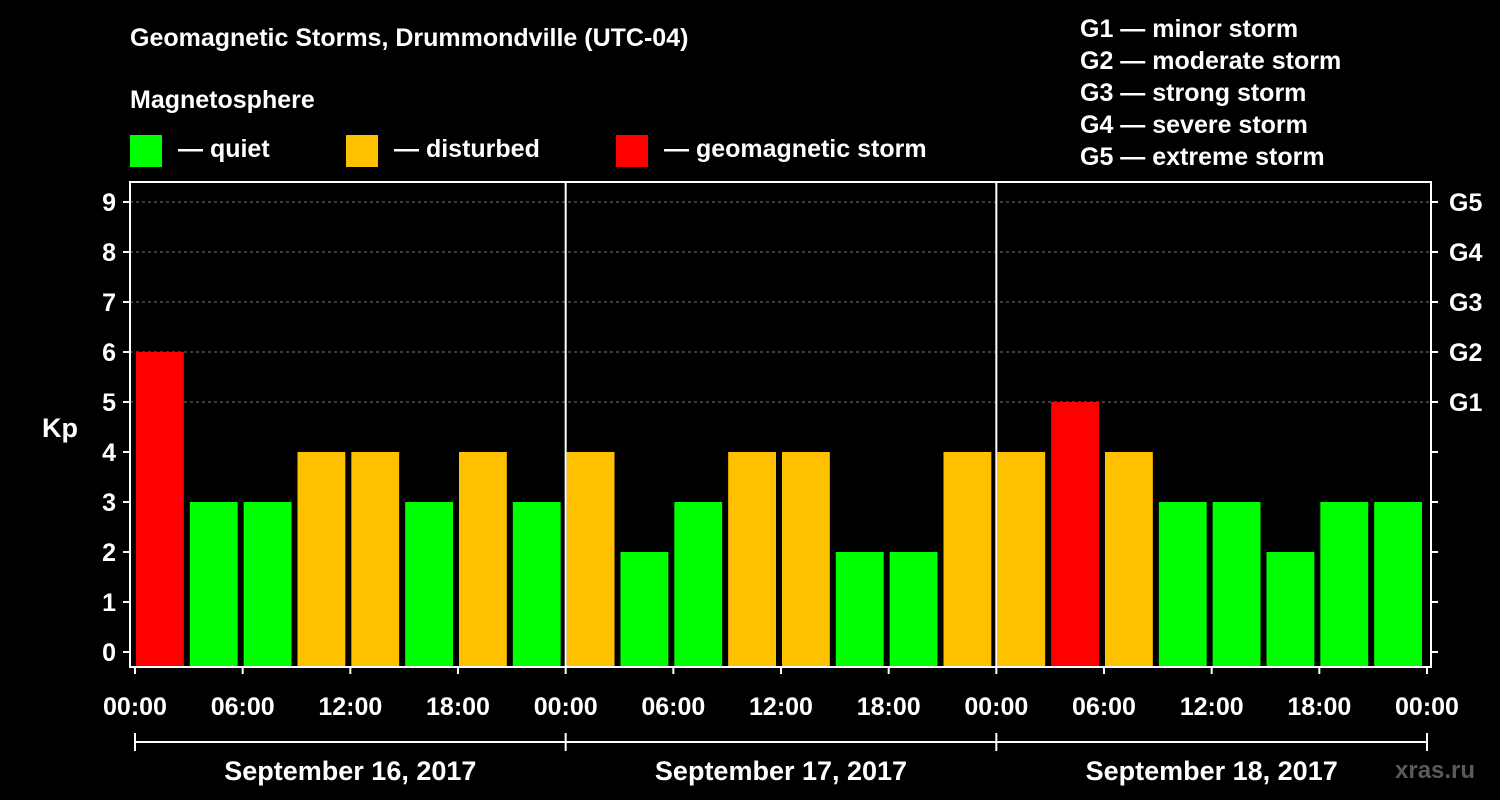 The height and width of the screenshot is (800, 1500). I want to click on y-tick-label: 3, so click(109, 503).